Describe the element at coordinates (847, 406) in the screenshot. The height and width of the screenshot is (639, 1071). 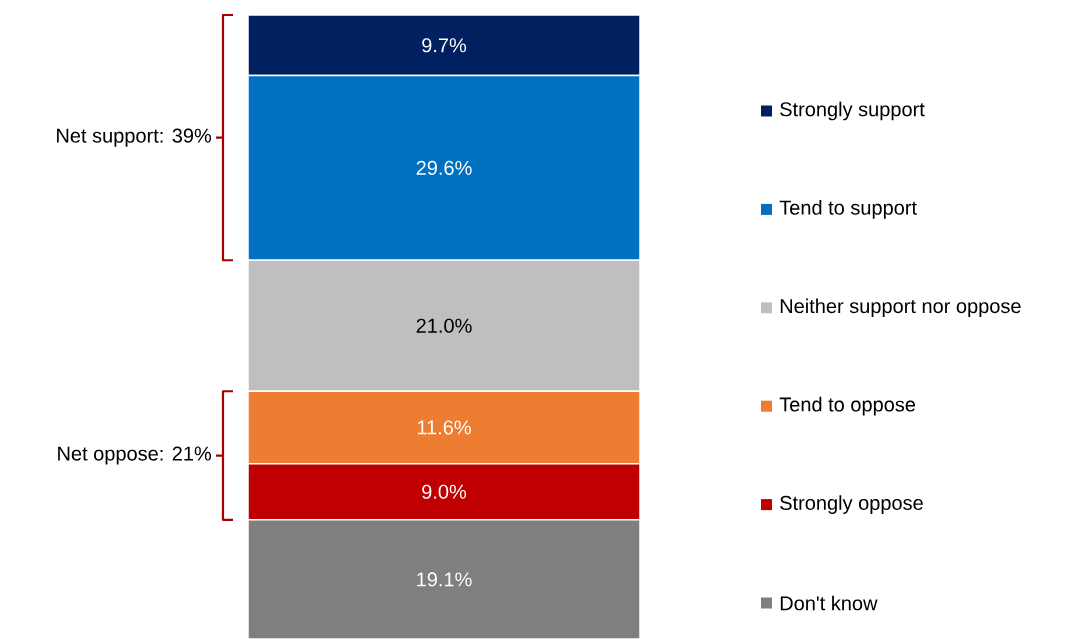
I see `legend-label: Tend to oppose` at that location.